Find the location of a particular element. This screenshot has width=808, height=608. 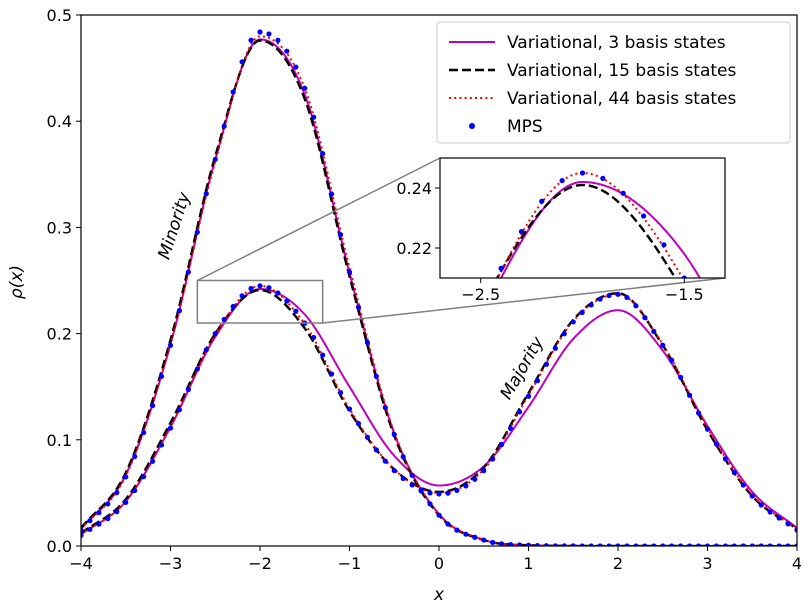

inset-y-tick-label: 0.24 is located at coordinates (414, 188).